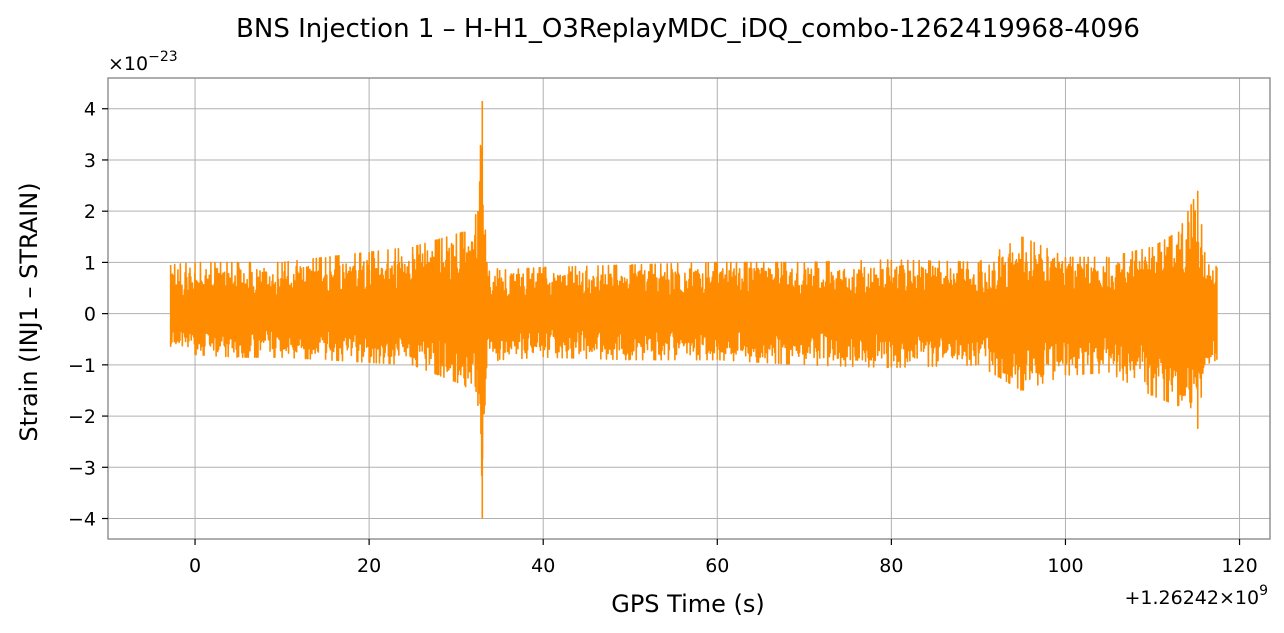  What do you see at coordinates (29, 311) in the screenshot?
I see `y-axis-label: Strain (INJ1 – STRAIN)` at bounding box center [29, 311].